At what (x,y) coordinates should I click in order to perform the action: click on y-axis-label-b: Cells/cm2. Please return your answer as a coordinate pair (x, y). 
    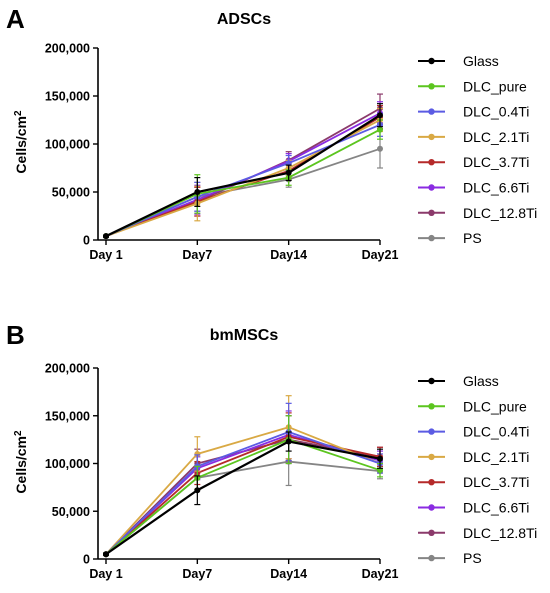
    Looking at the image, I should click on (21, 462).